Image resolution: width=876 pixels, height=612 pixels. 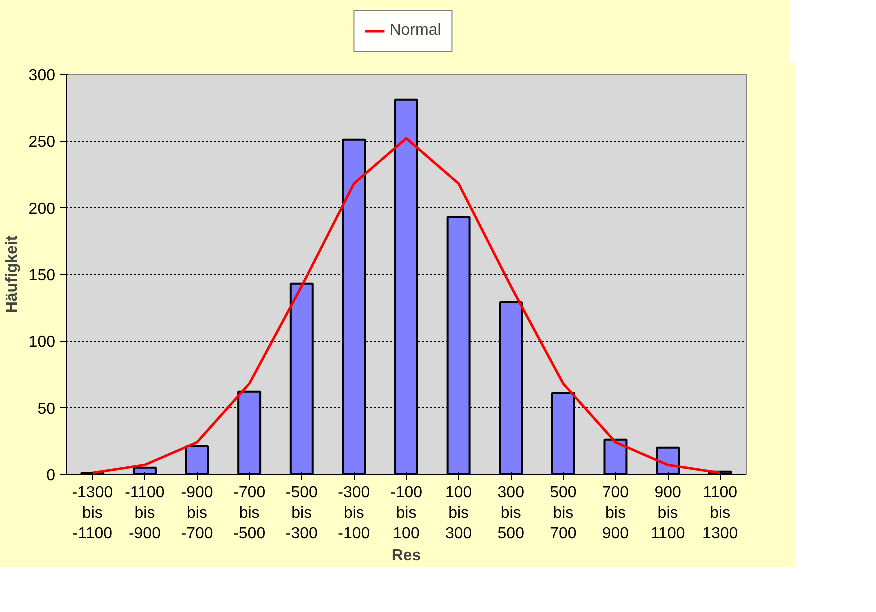 What do you see at coordinates (51, 476) in the screenshot?
I see `y-tick-label: 0` at bounding box center [51, 476].